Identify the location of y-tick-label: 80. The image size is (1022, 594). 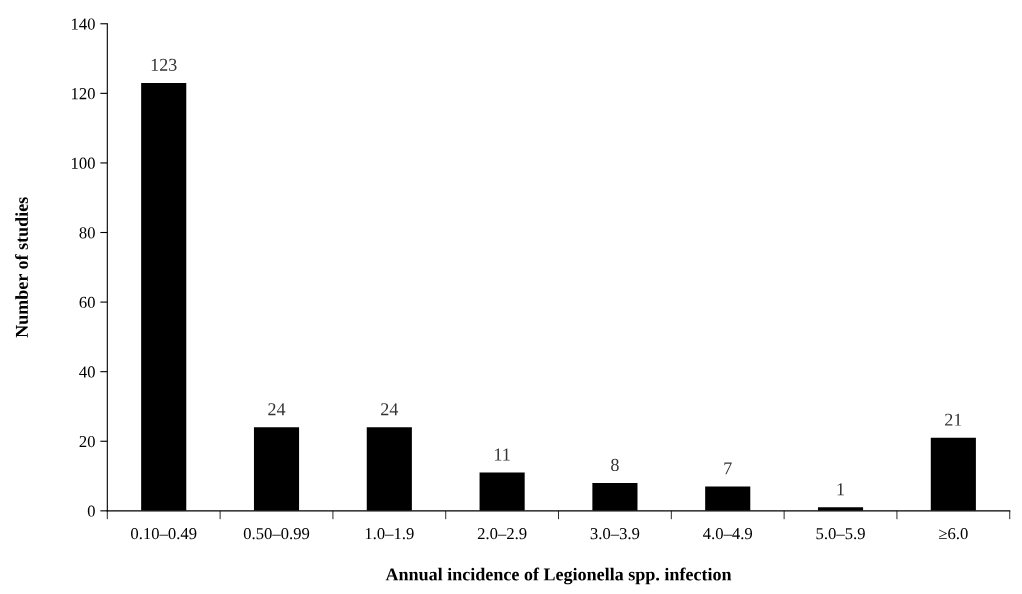
(87, 233).